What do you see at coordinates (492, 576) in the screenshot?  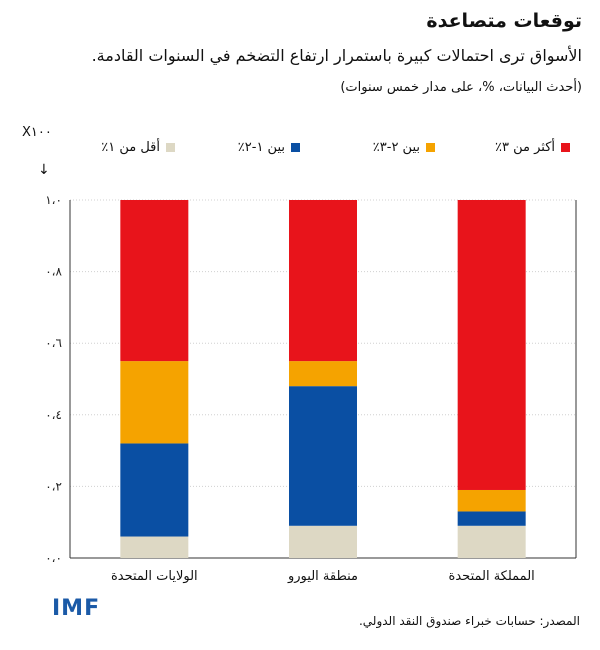 I see `x-tick-label: المملكة المتحدة` at bounding box center [492, 576].